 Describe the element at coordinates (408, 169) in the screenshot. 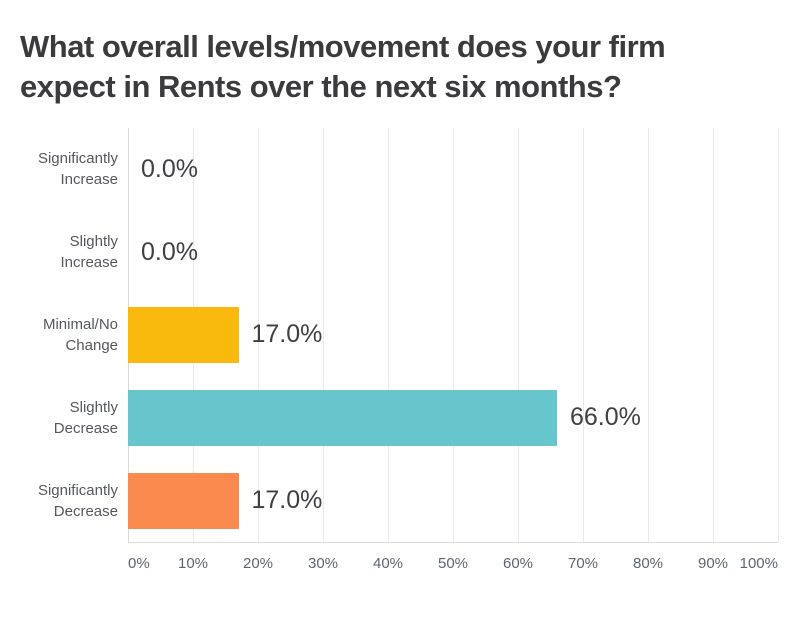

I see `bar-row-significantly-increase: Significantly Increase 0.0%` at that location.